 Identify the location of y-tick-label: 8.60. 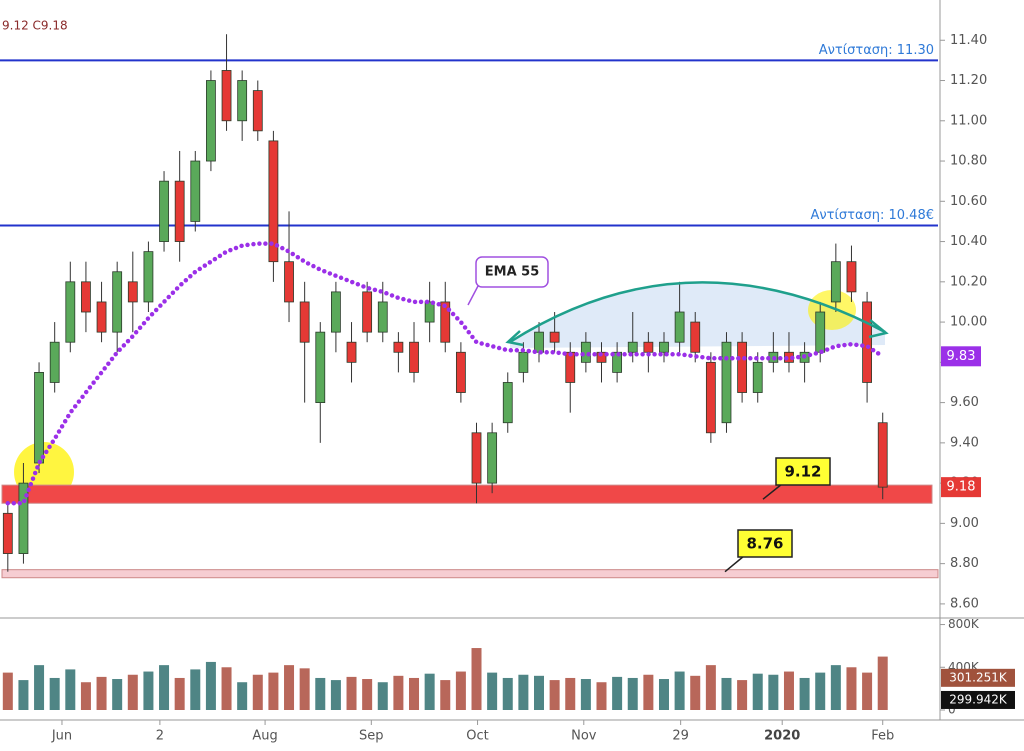
(964, 603).